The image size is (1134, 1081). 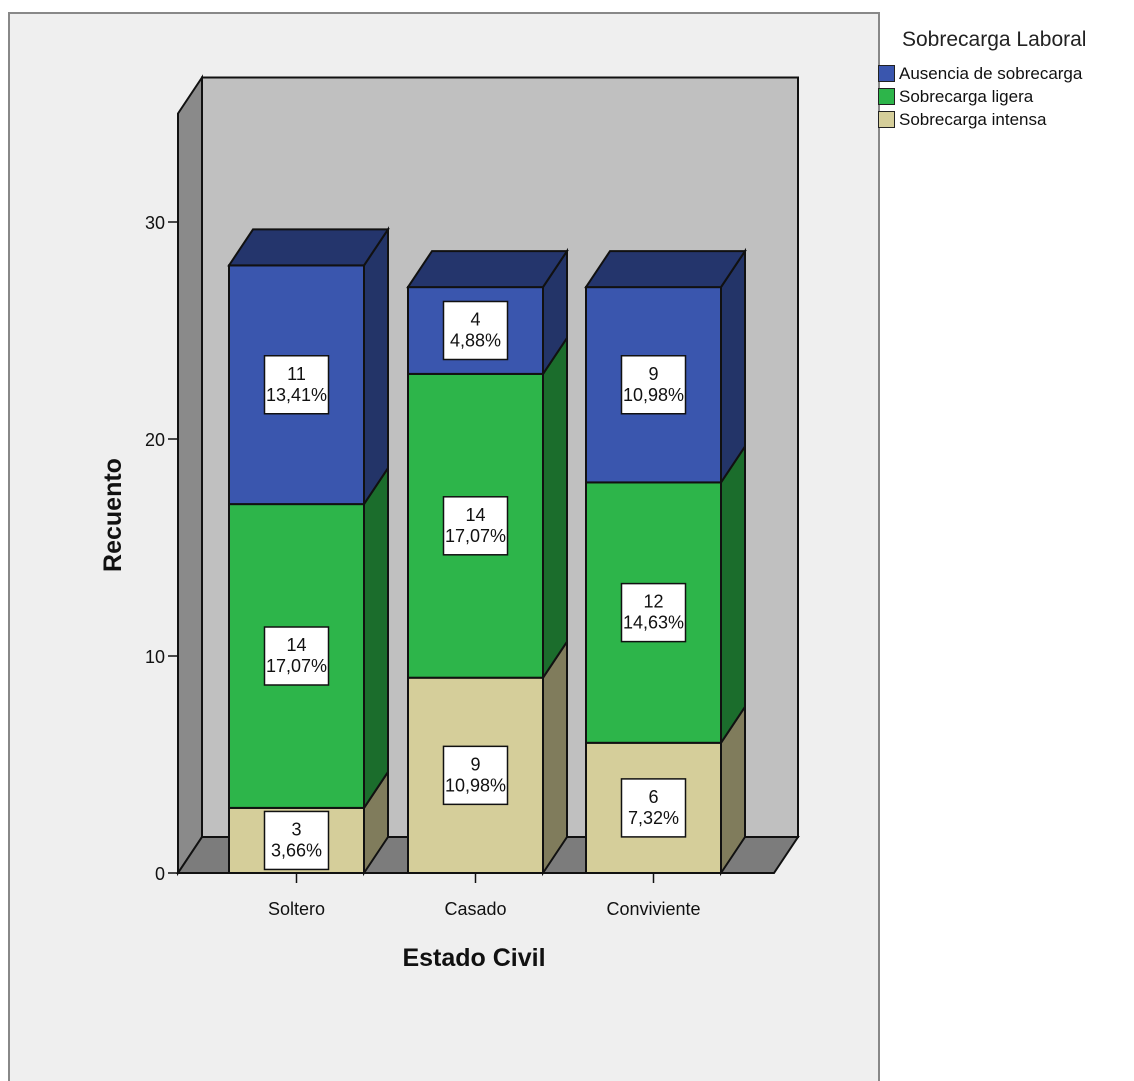 I want to click on legend-label: Sobrecarga intensa, so click(x=973, y=119).